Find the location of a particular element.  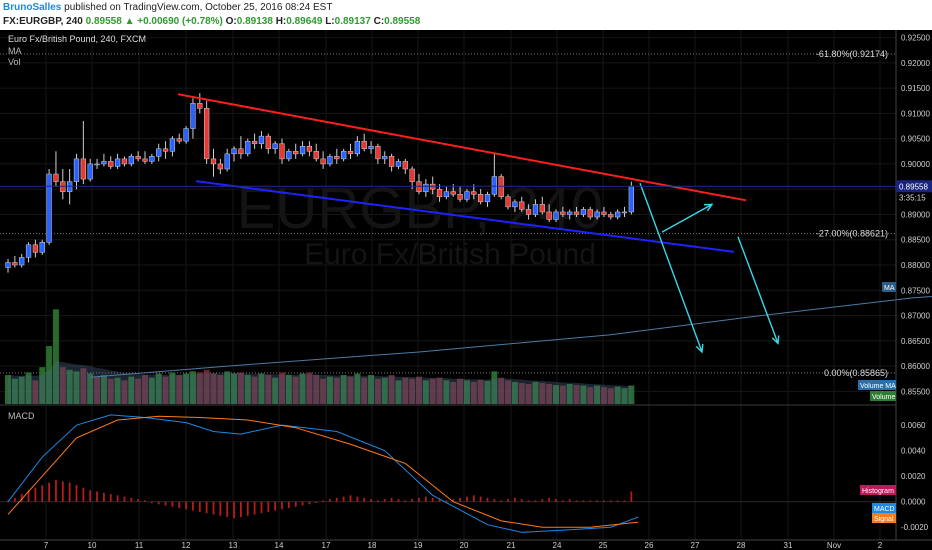

date-tick-label: 14 is located at coordinates (279, 545).